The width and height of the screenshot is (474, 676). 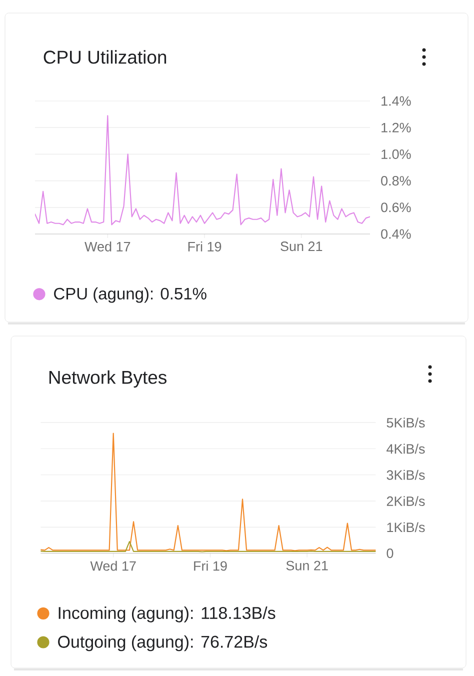 I want to click on y-tick-label: 3KiB/s, so click(x=405, y=475).